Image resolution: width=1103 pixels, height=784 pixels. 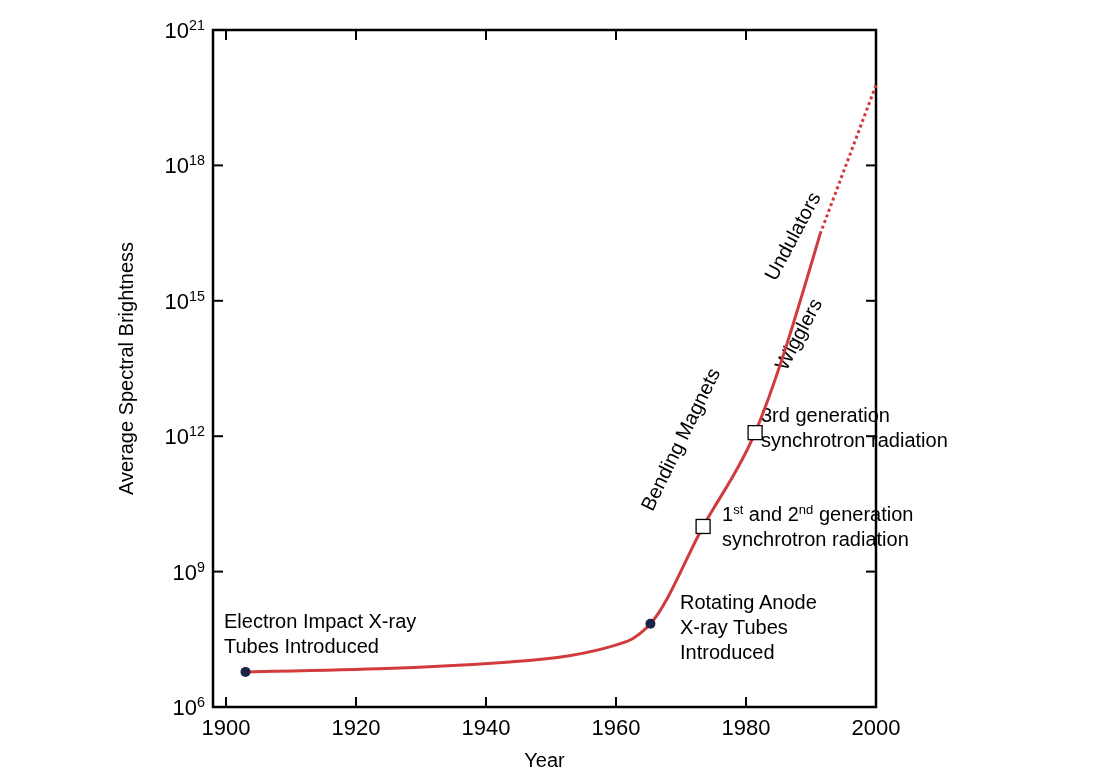 I want to click on x-axis-title: Year, so click(x=545, y=760).